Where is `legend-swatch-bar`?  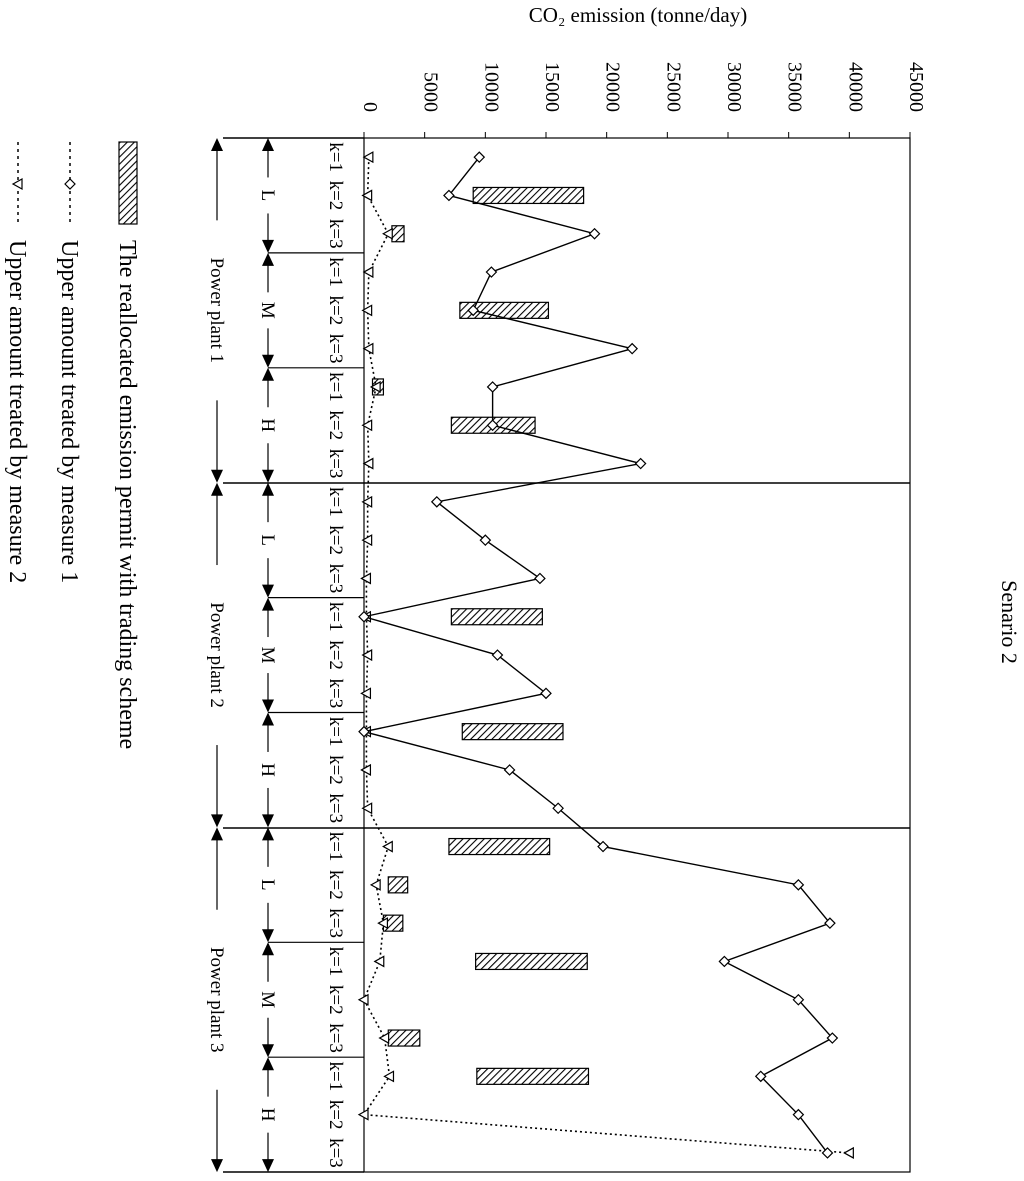
legend-swatch-bar is located at coordinates (128, 183).